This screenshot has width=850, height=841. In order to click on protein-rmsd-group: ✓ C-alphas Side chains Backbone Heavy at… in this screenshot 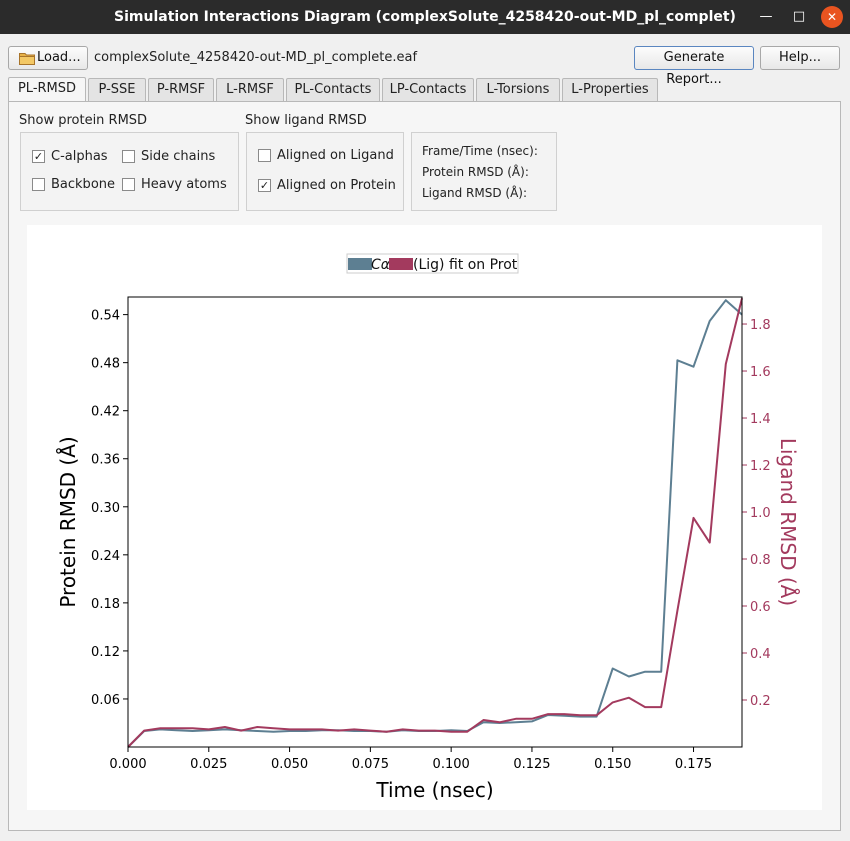, I will do `click(129, 171)`.